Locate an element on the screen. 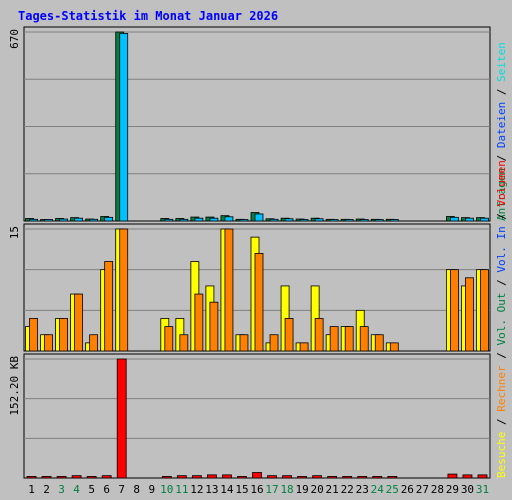 This screenshot has width=512, height=500. y-max-label: 152.20 KB is located at coordinates (14, 386).